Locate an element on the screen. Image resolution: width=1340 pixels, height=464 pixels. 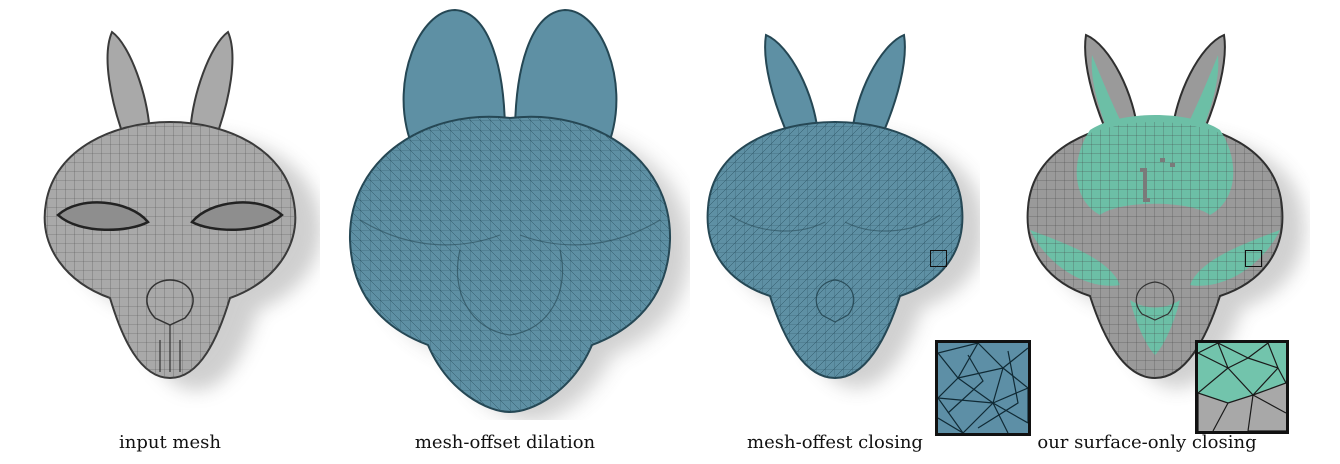
caption-surface-only-closing: our surface-only closing is located at coordinates (1147, 442).